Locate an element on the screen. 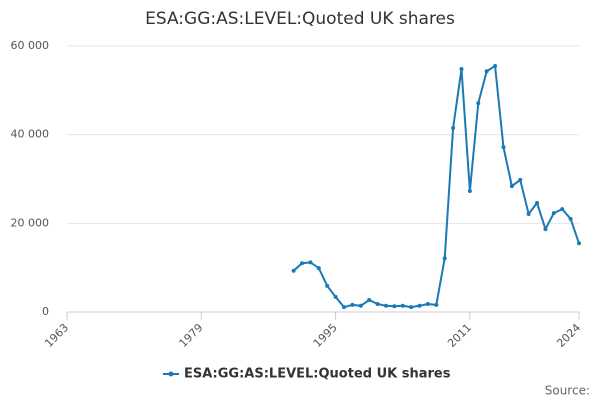 This screenshot has height=404, width=600. x-tick-label: 1963 is located at coordinates (56, 335).